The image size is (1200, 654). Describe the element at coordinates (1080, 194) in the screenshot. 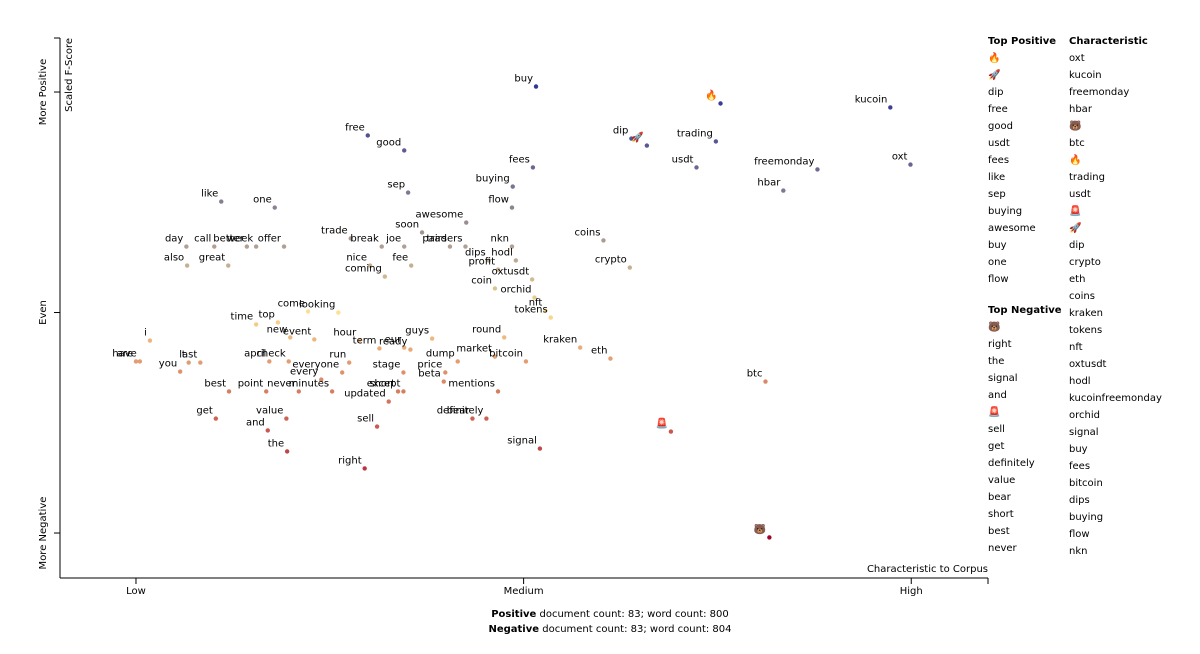

I see `list-item: usdt` at that location.